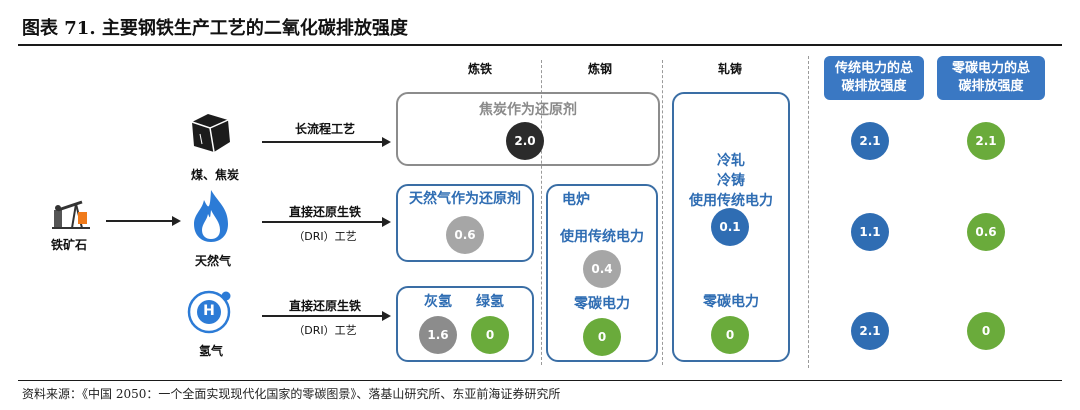 Image resolution: width=1080 pixels, height=410 pixels. I want to click on process-dri-gas-arrowhead, so click(386, 222).